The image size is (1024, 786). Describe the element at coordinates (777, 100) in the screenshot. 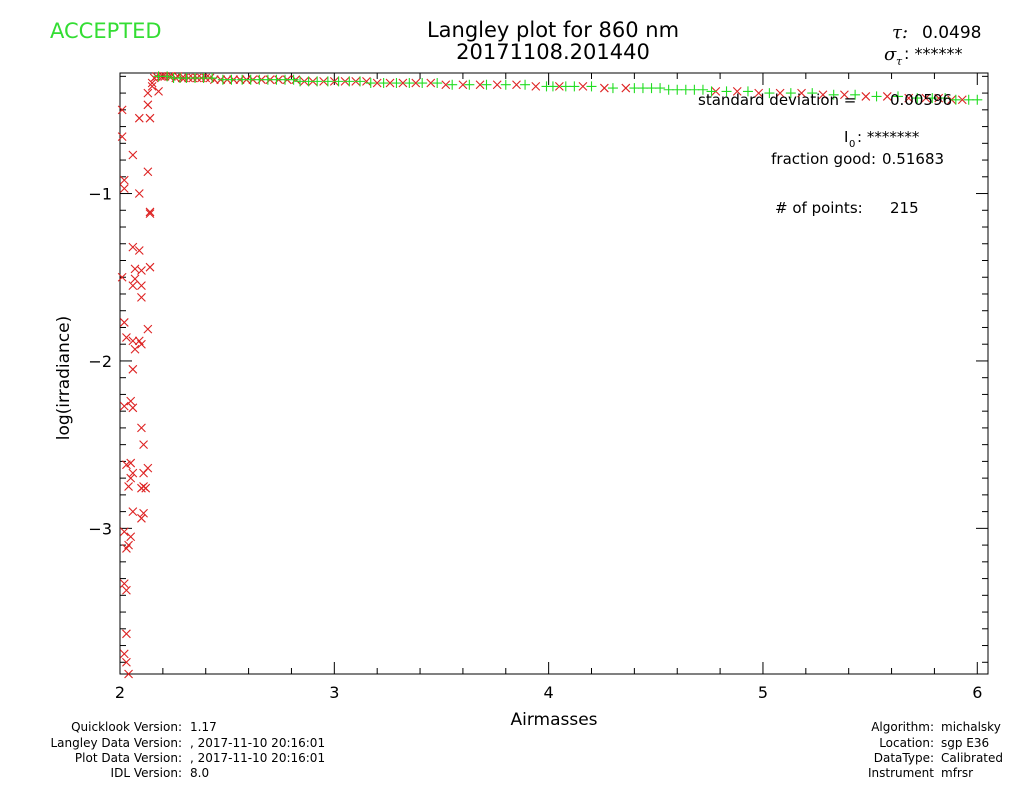

I see `std-dev-label: standard deviation =` at that location.